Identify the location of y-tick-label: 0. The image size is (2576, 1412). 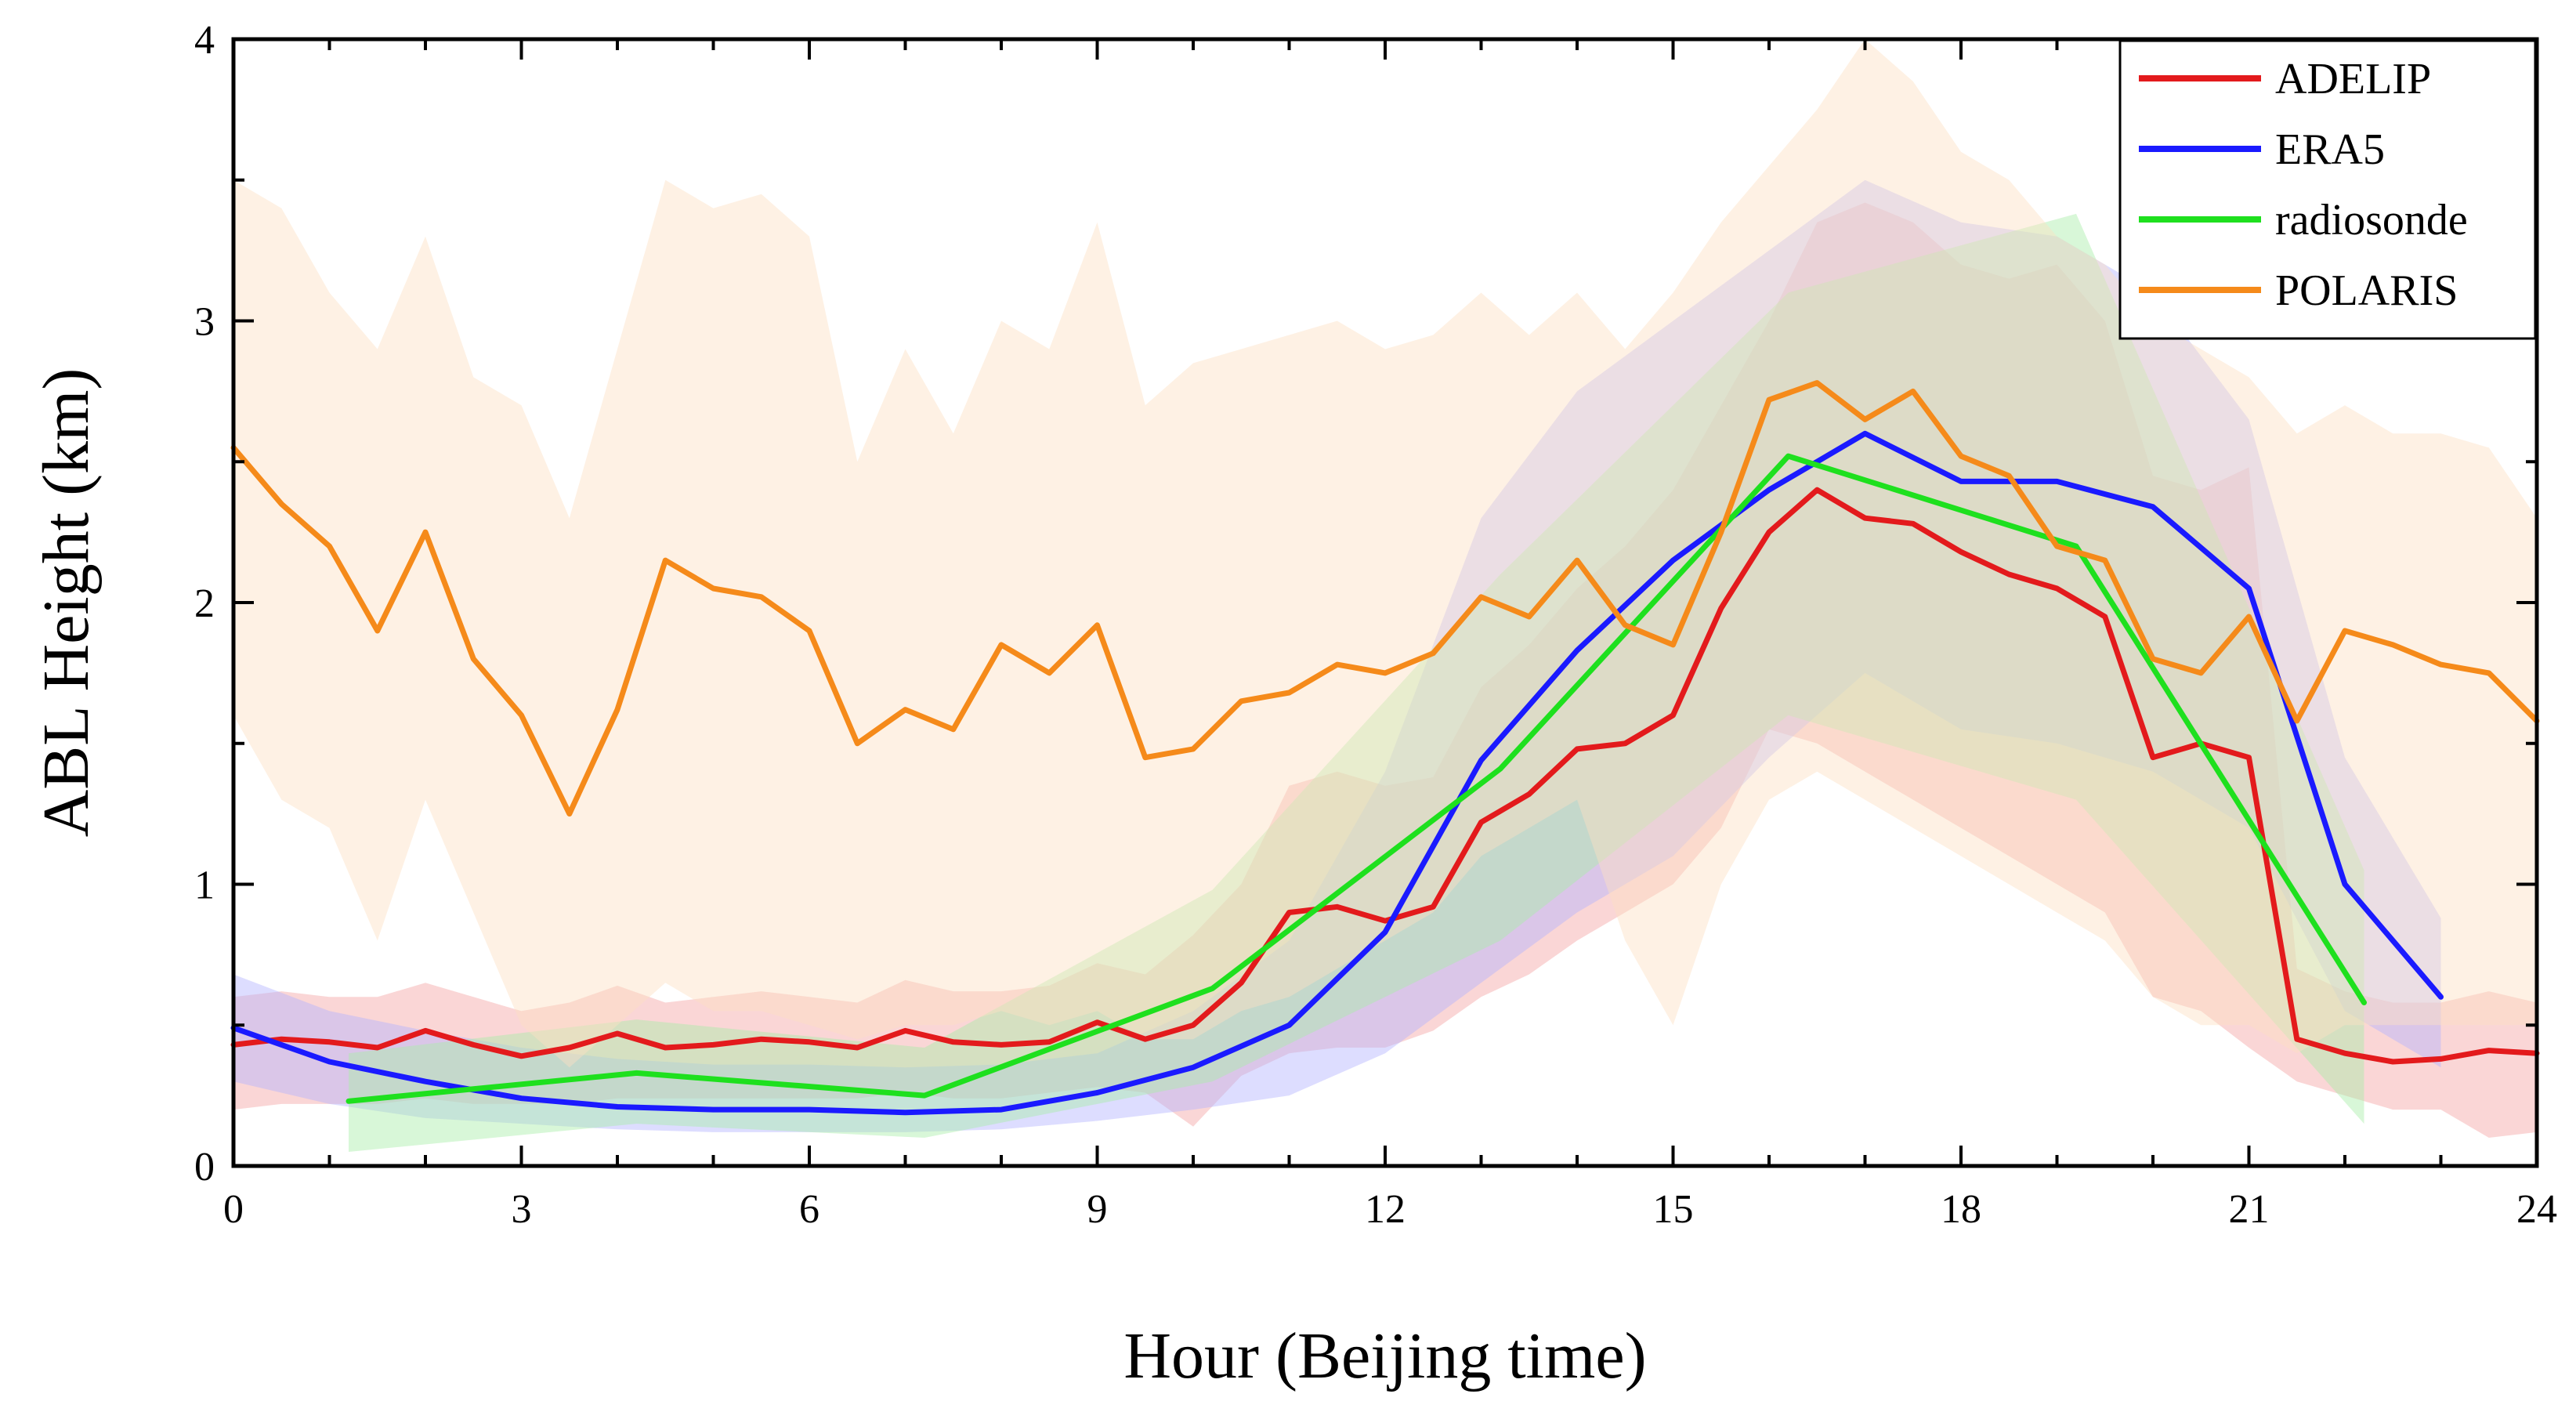
(205, 1167).